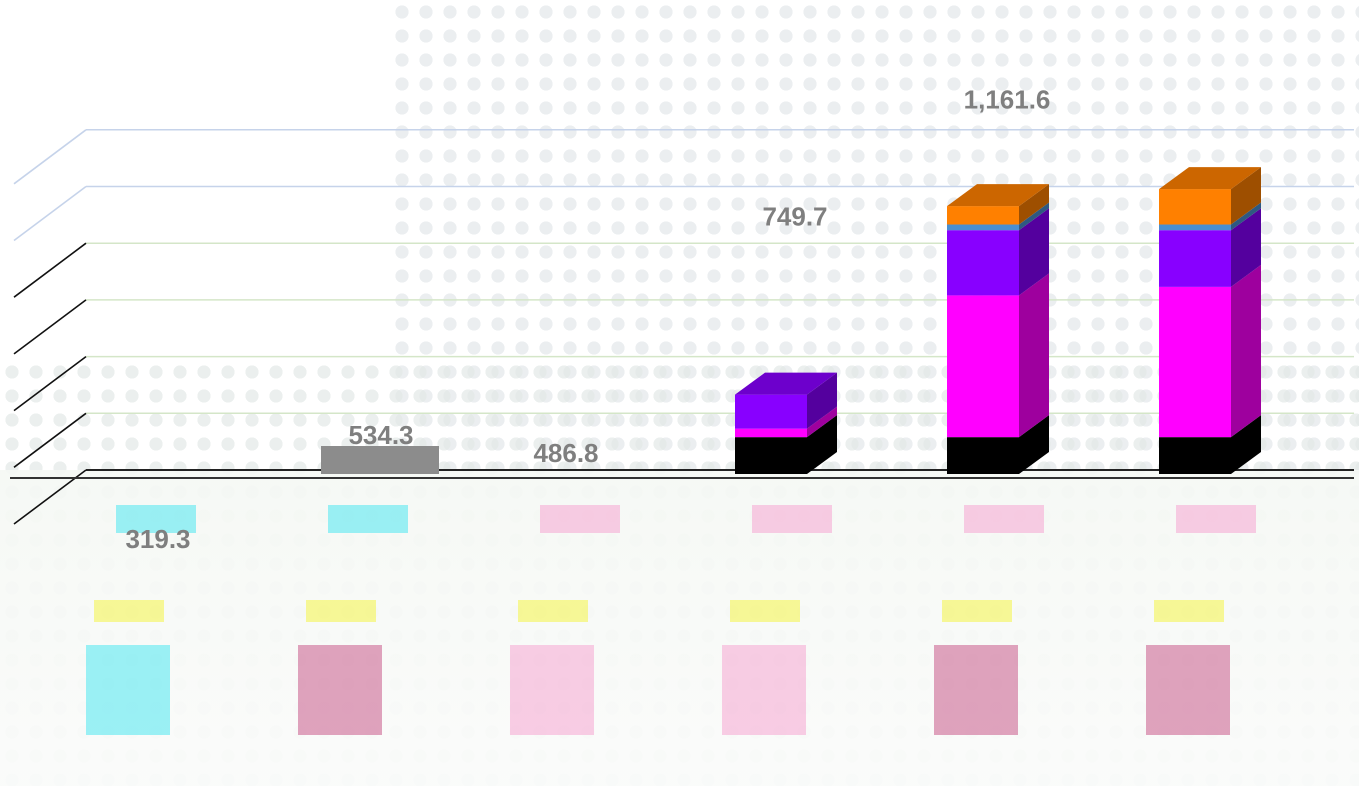  Describe the element at coordinates (1034, 216) in the screenshot. I see `bar-4-segment-3-side` at that location.